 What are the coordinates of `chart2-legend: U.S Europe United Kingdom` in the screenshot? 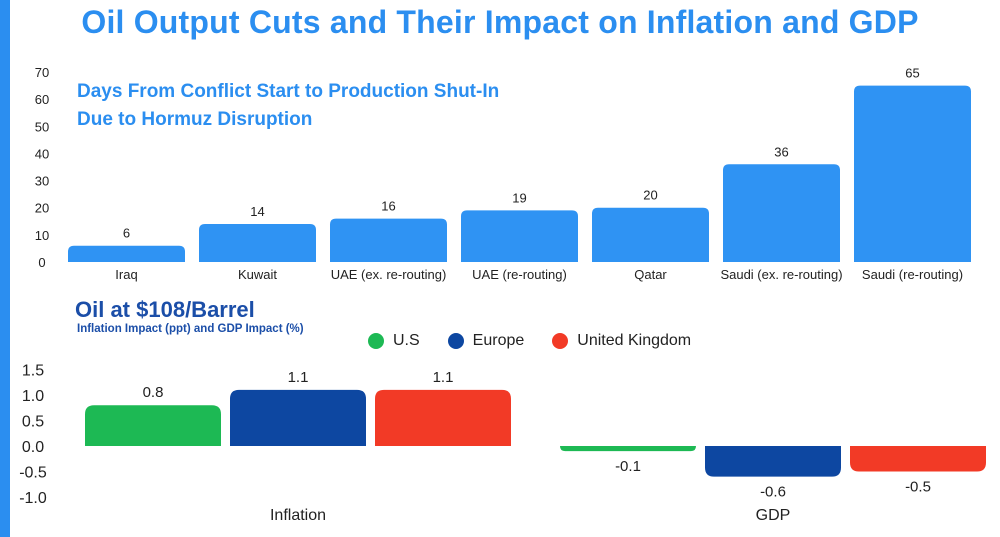 It's located at (543, 341).